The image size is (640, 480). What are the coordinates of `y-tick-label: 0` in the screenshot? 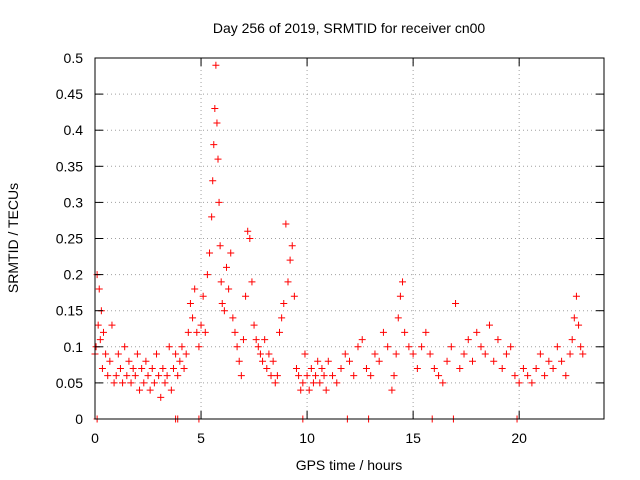 It's located at (79, 419).